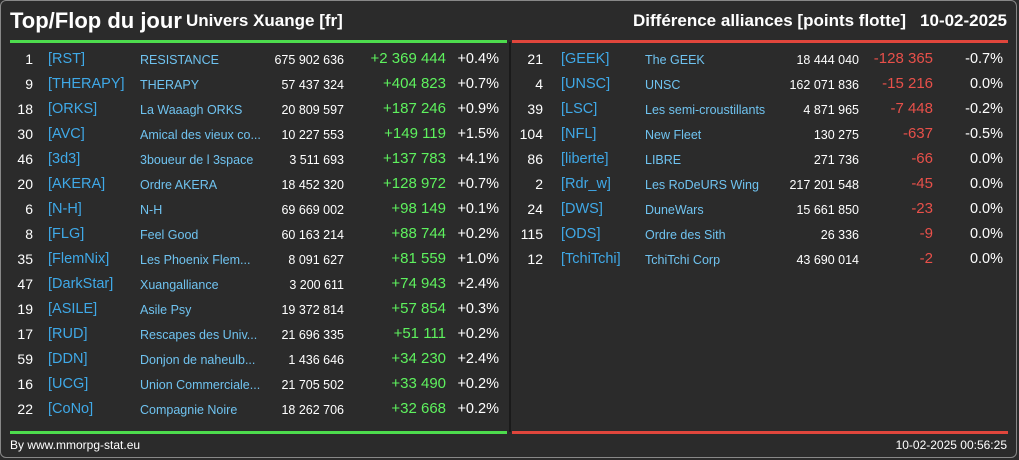 The height and width of the screenshot is (460, 1019). What do you see at coordinates (25, 409) in the screenshot?
I see `rank-cell: 22` at bounding box center [25, 409].